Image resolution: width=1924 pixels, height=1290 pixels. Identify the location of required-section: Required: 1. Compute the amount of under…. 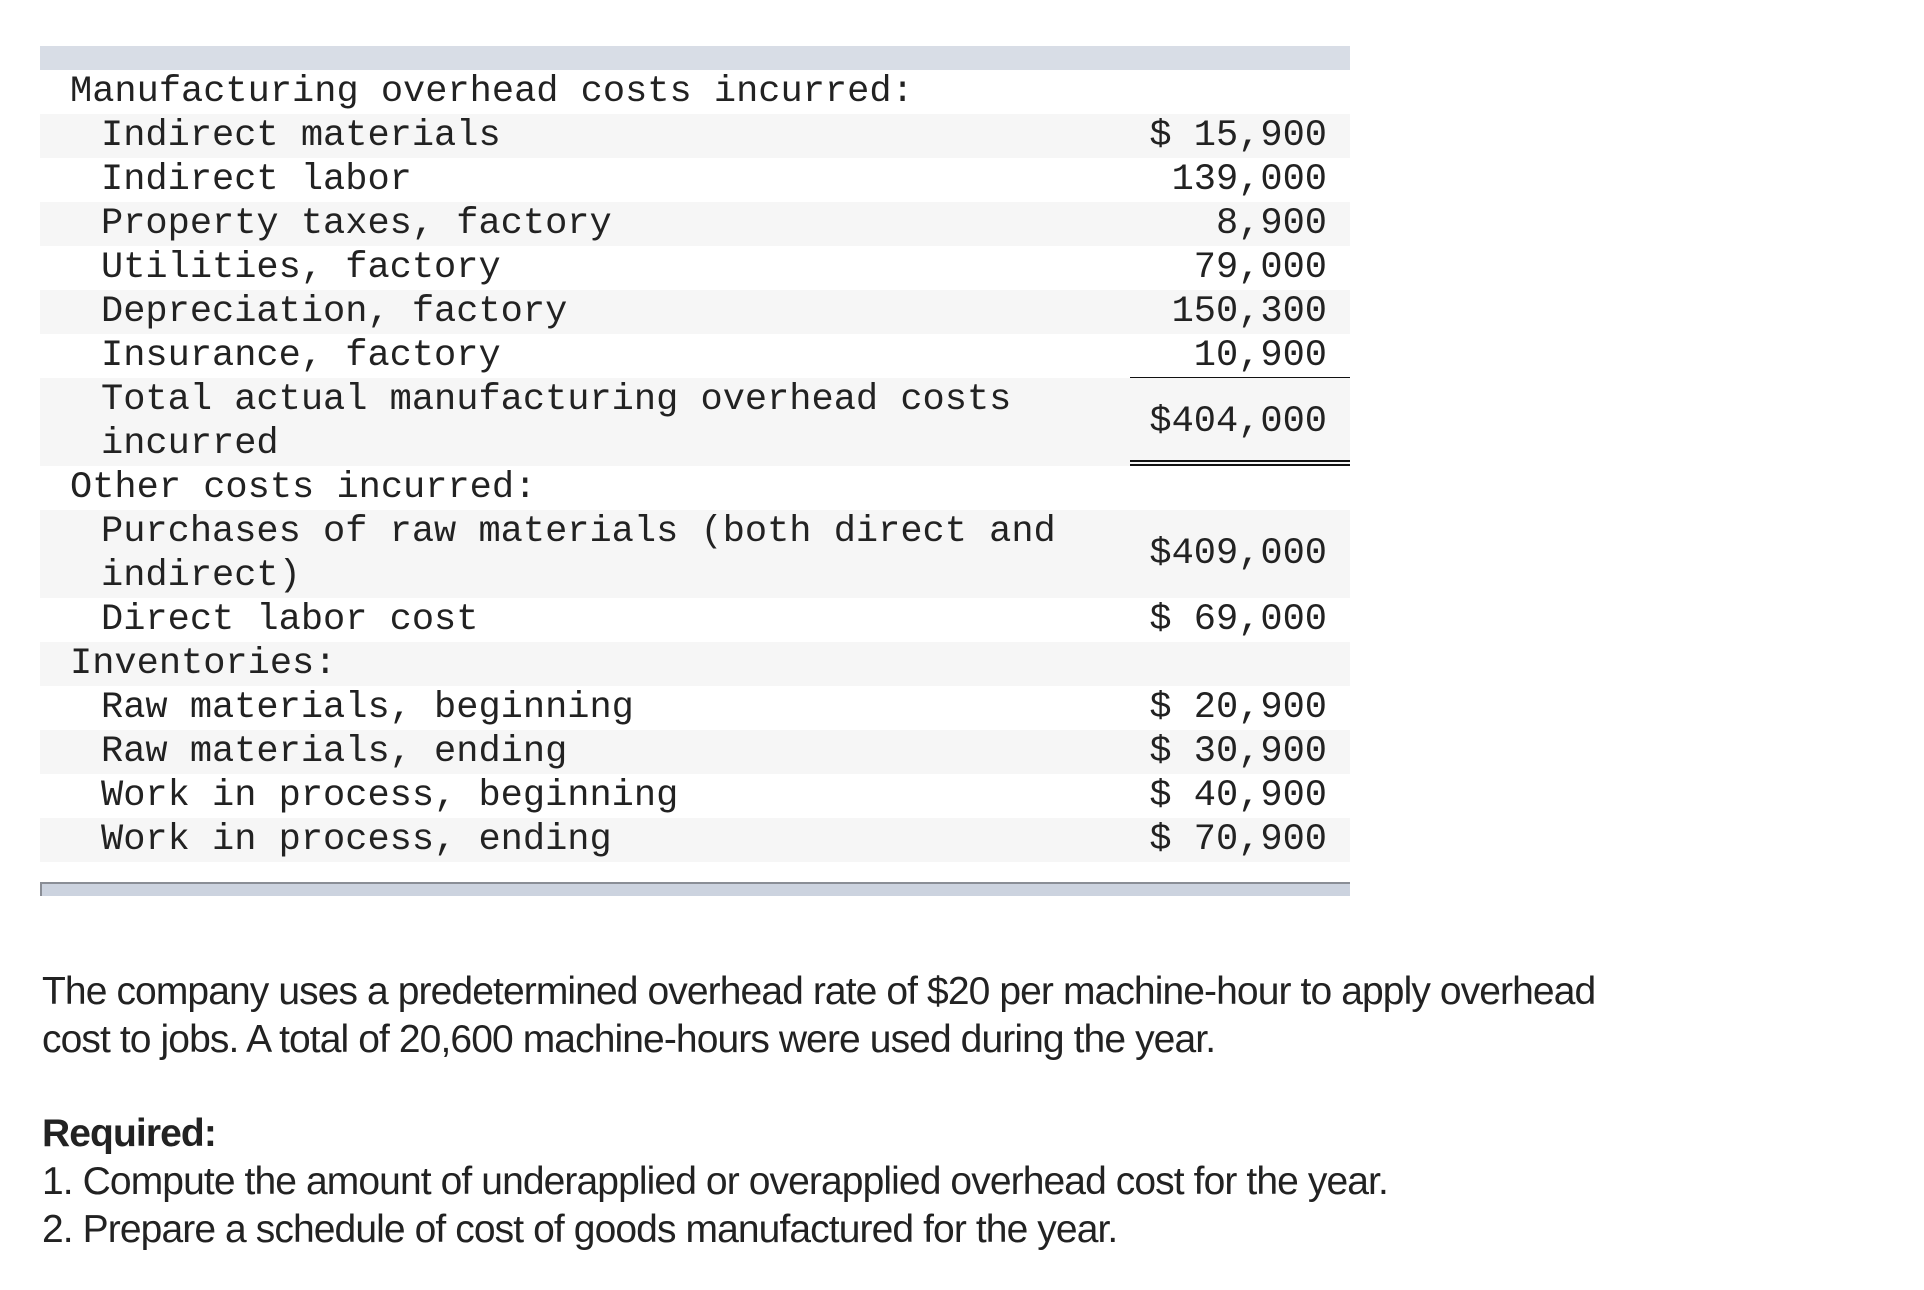
(715, 1182).